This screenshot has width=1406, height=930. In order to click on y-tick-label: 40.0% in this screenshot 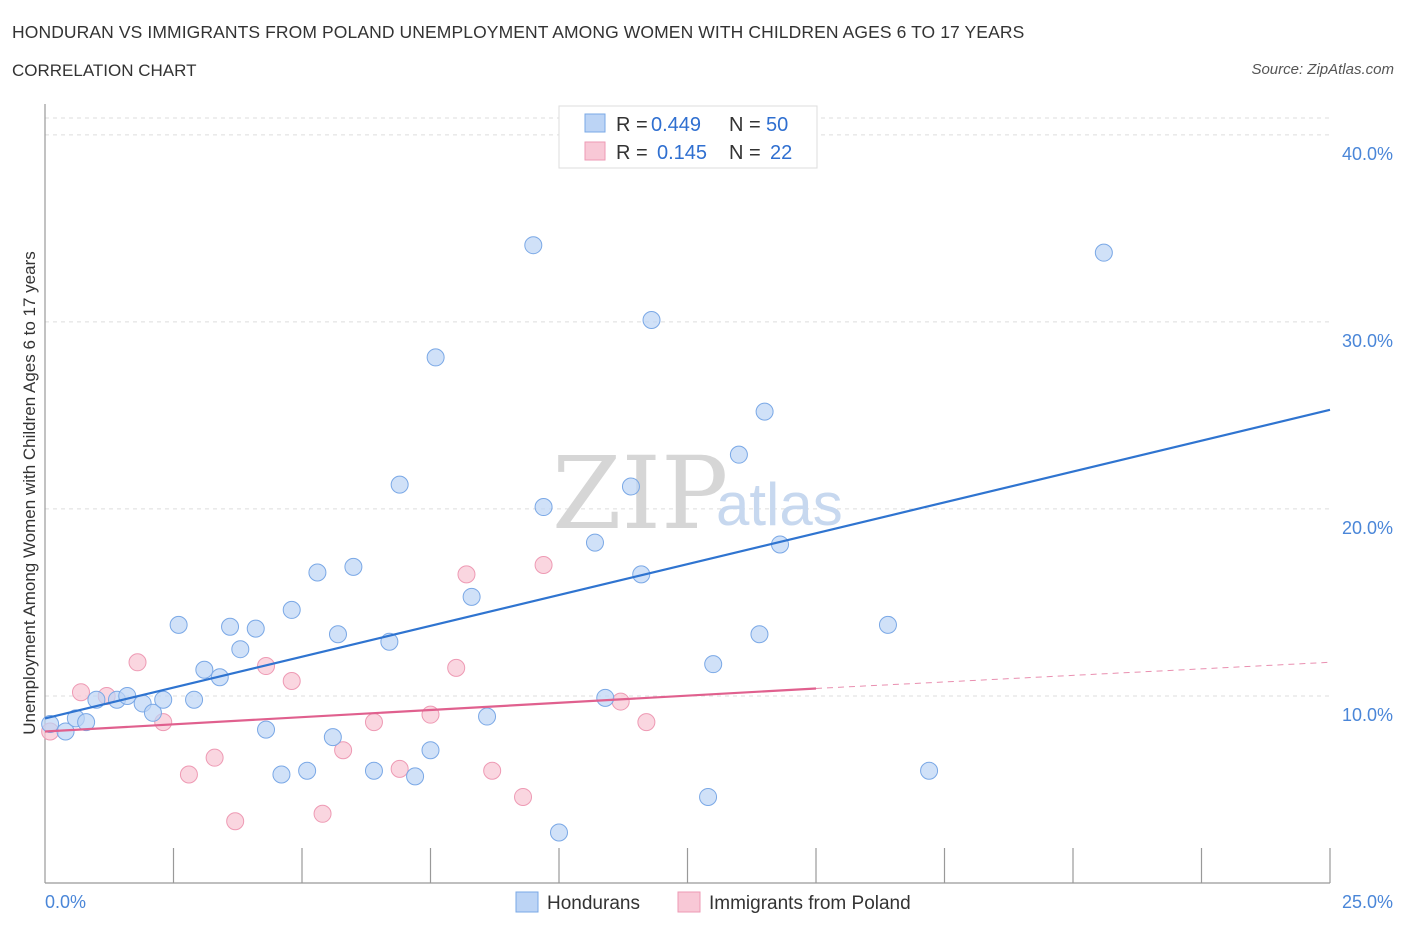, I will do `click(1367, 154)`.